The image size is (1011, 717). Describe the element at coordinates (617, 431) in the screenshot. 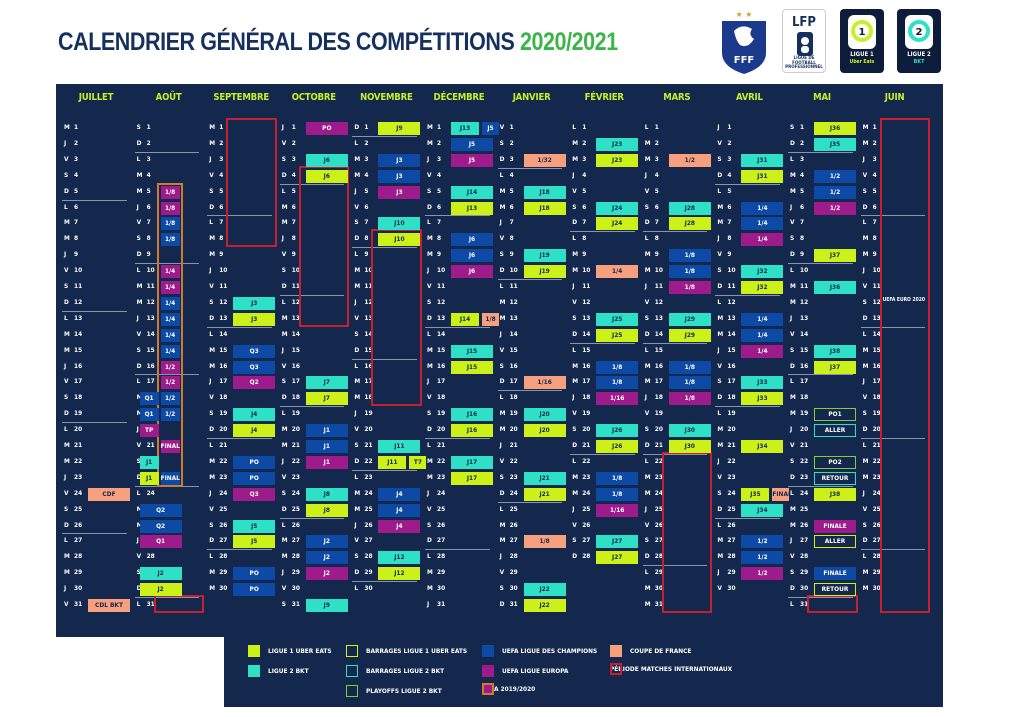

I see `event-l2: J26` at that location.